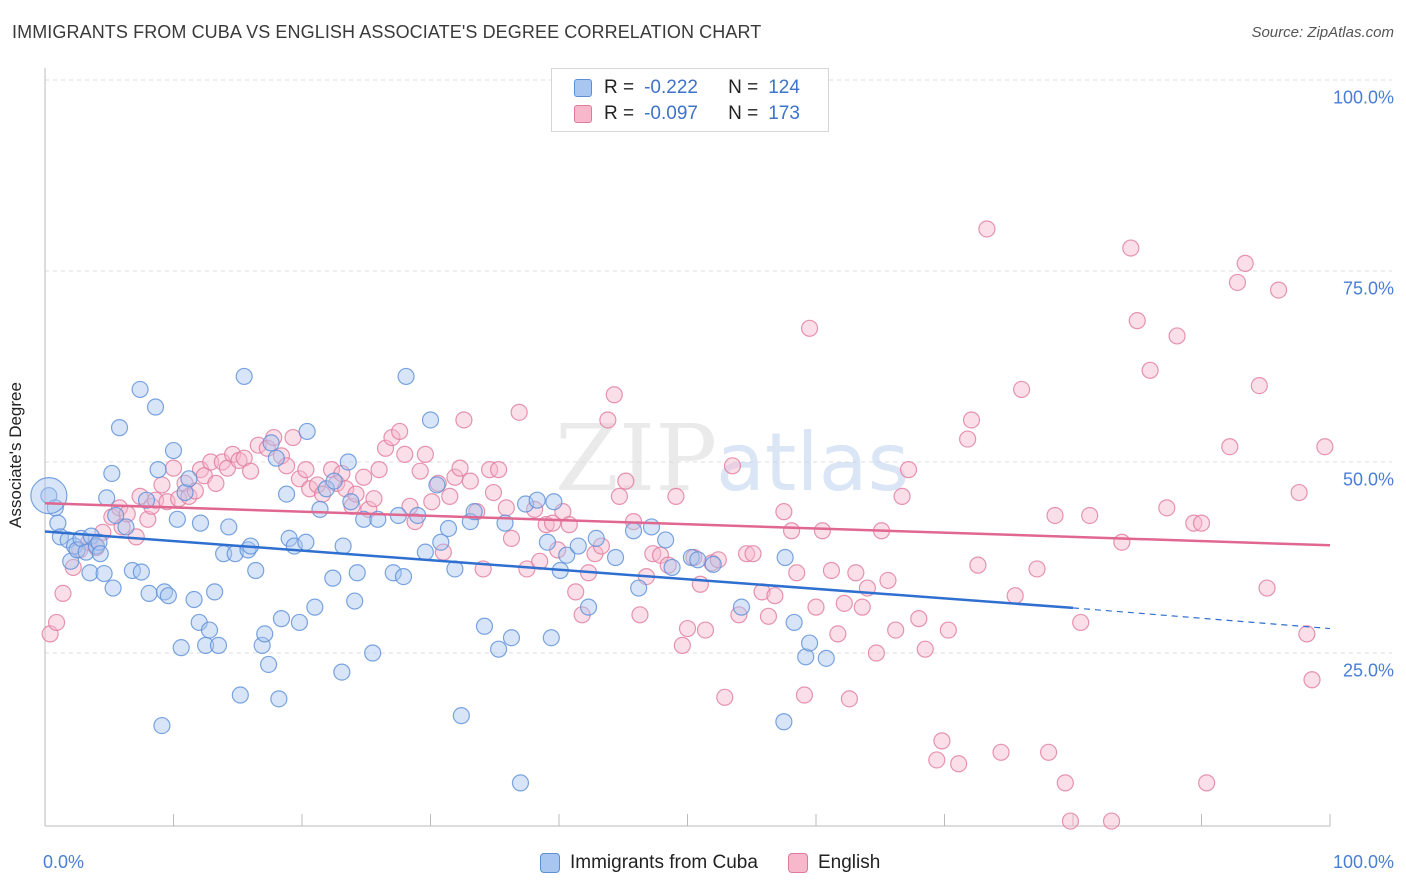 This screenshot has height=892, width=1406. What do you see at coordinates (833, 863) in the screenshot?
I see `legend-item-english: English` at bounding box center [833, 863].